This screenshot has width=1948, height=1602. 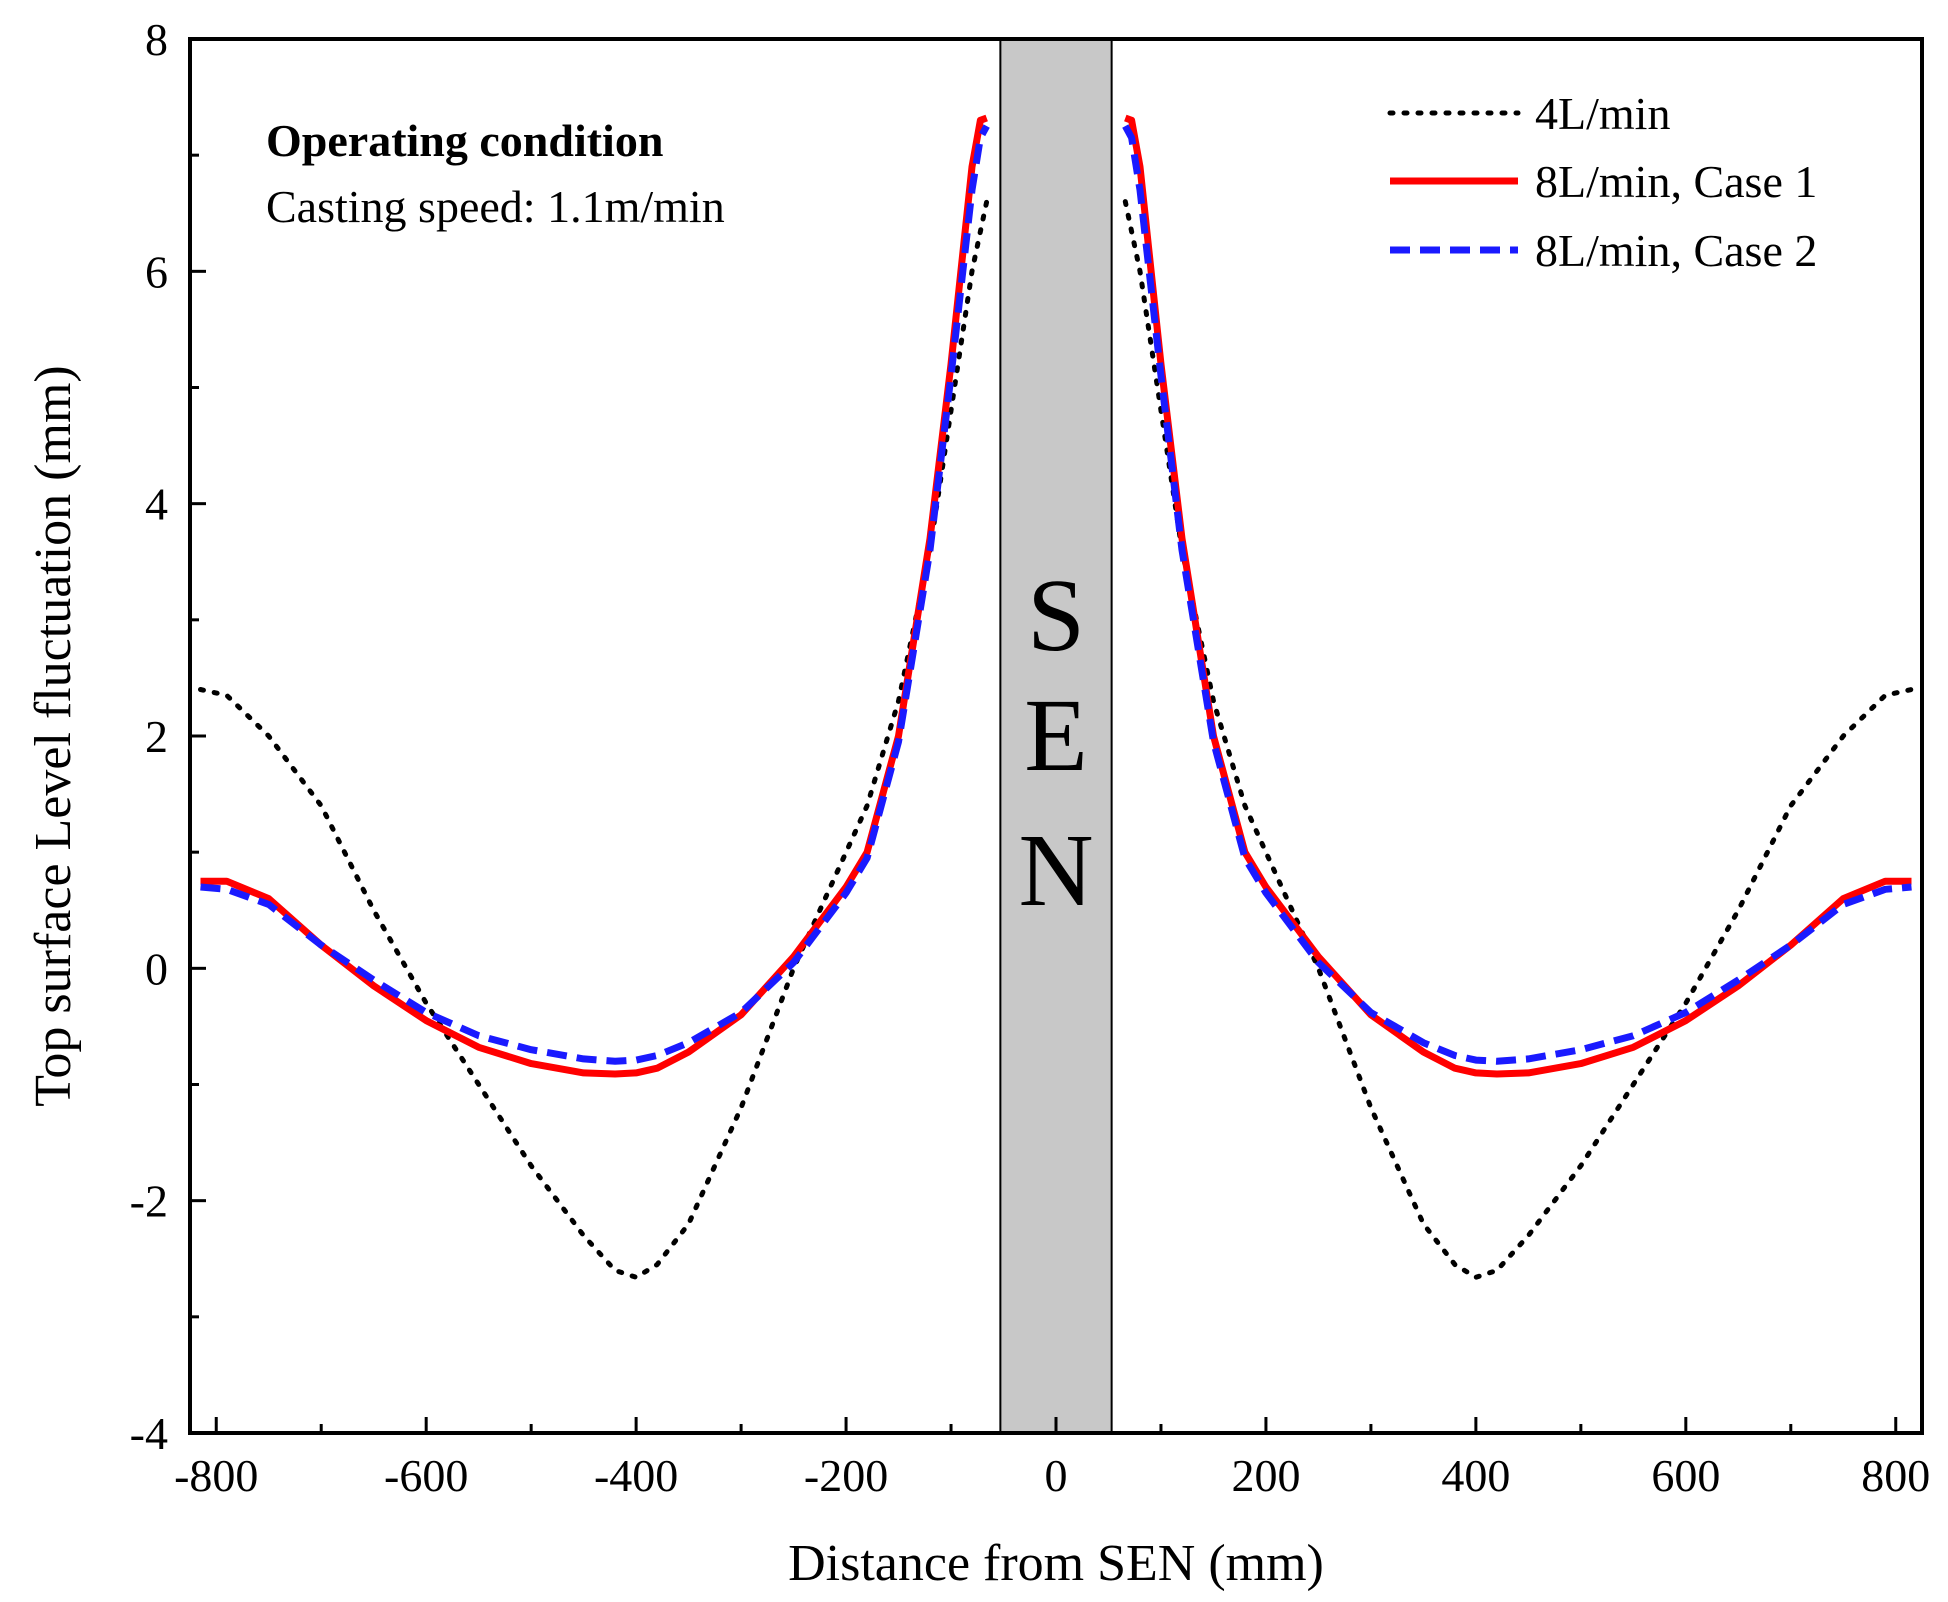 I want to click on x-axis-title: Distance from SEN (mm), so click(x=1056, y=1563).